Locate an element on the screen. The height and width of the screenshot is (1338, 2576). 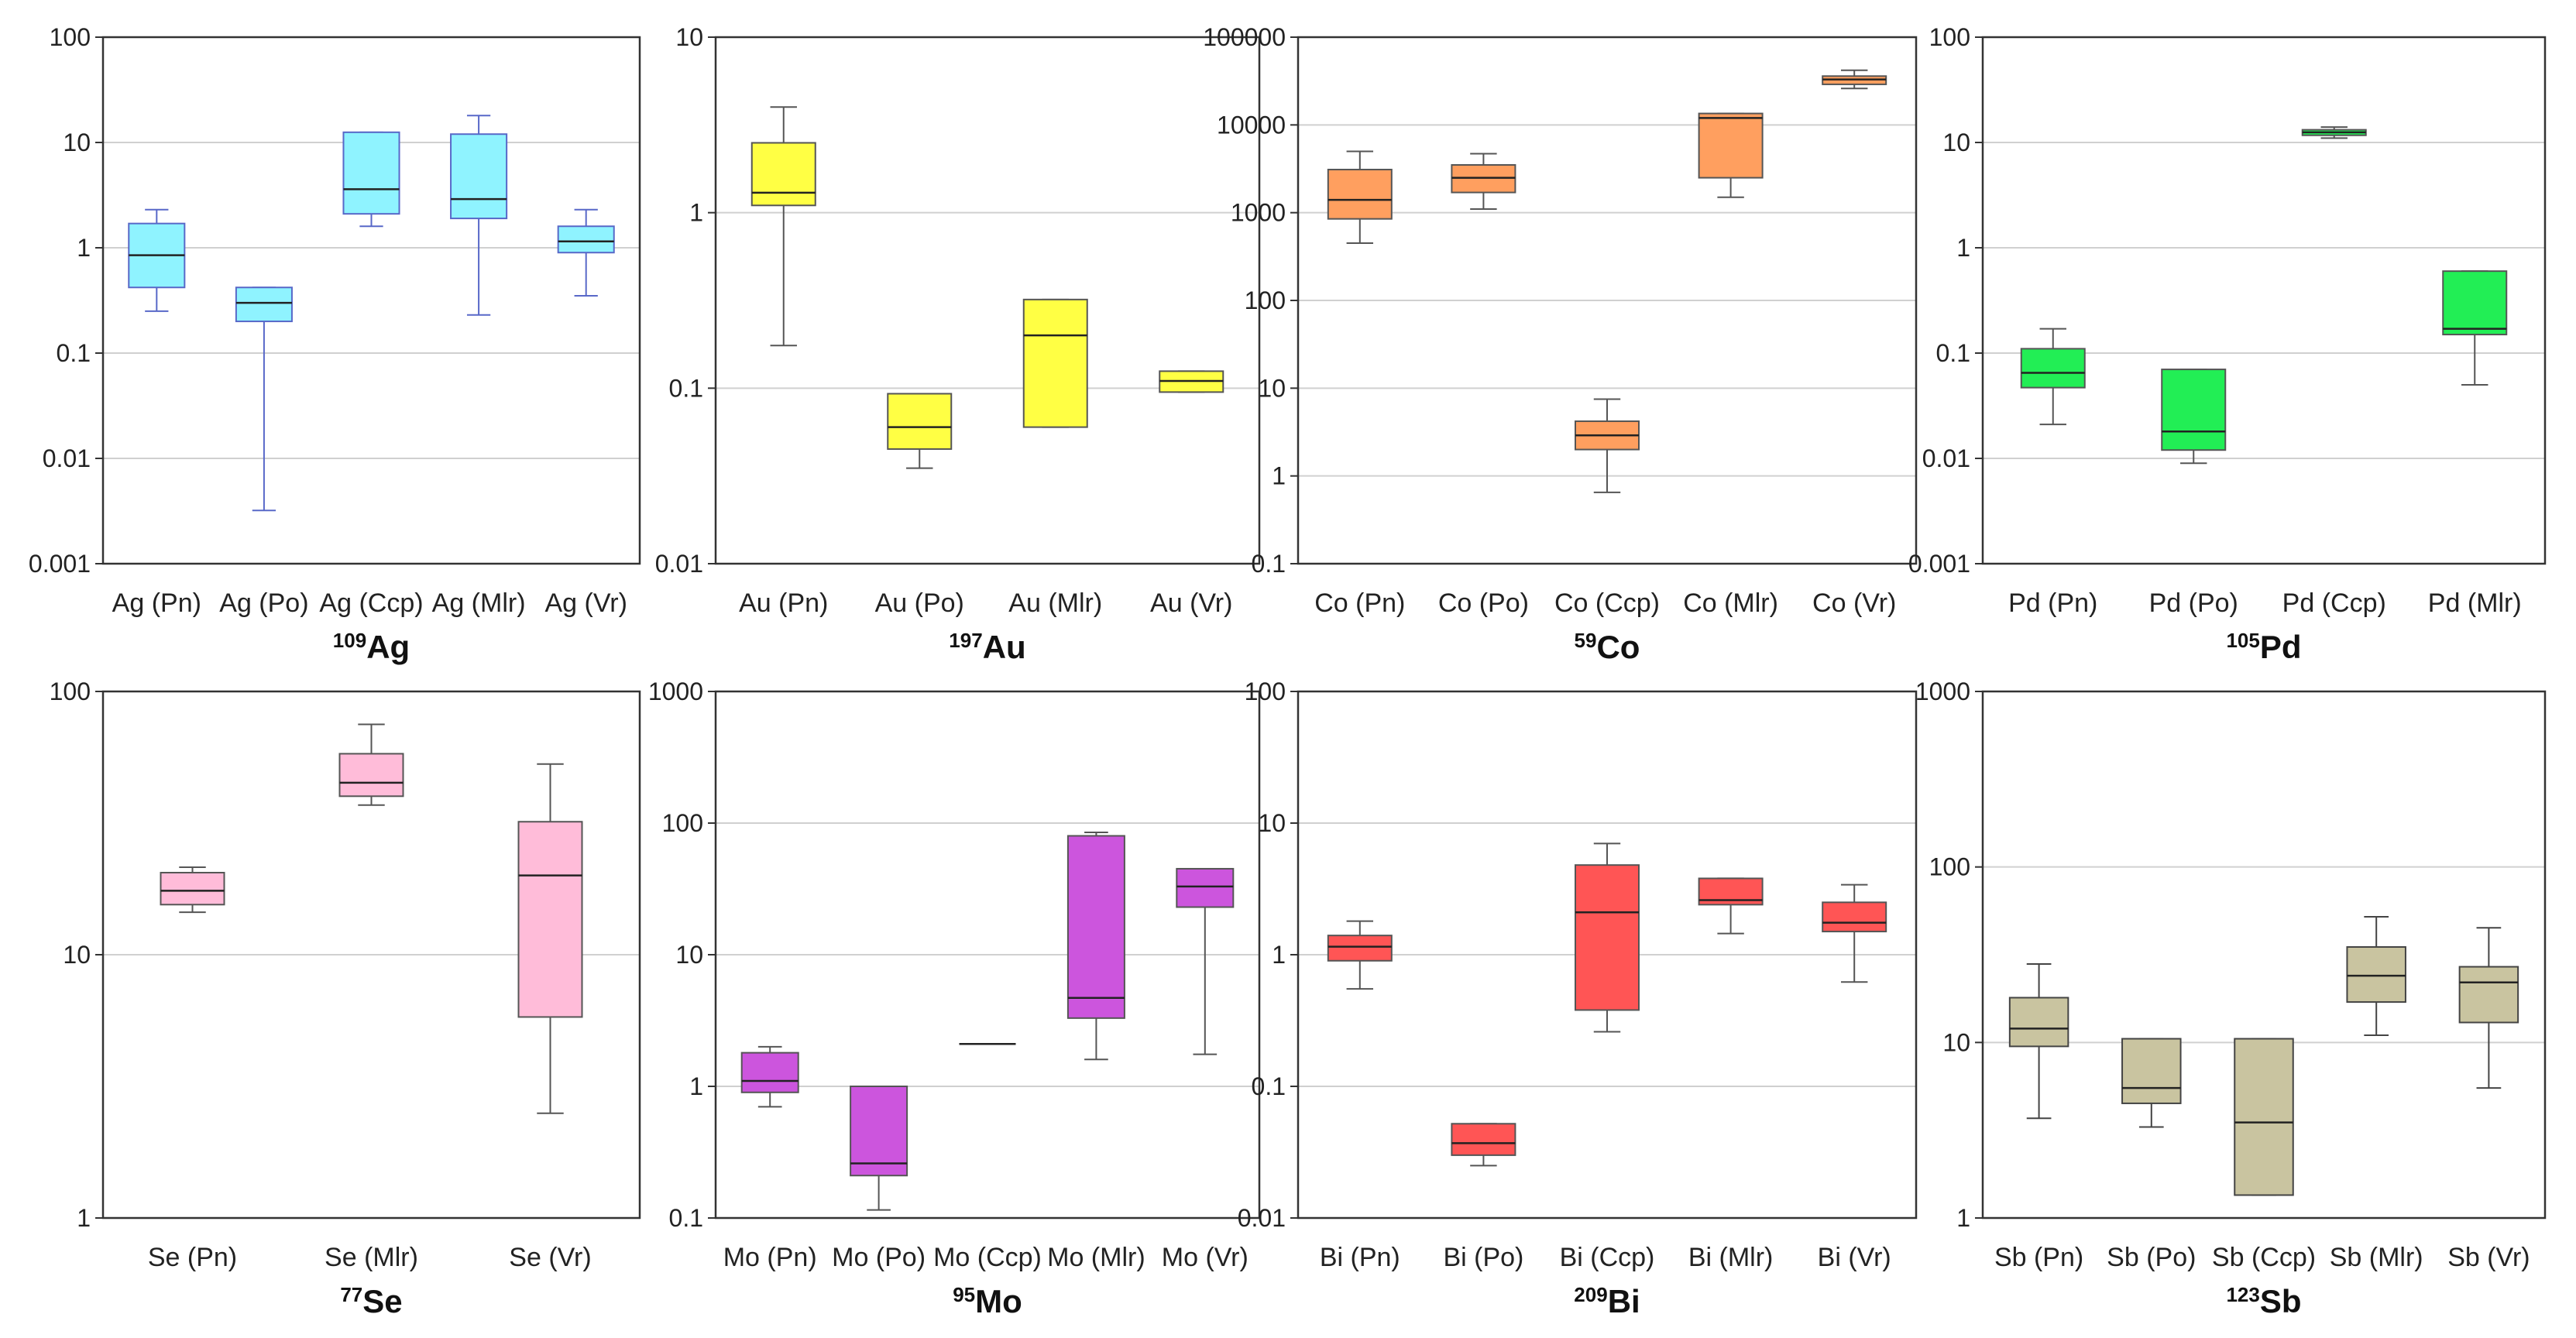
box-bi-mlr is located at coordinates (1731, 906).